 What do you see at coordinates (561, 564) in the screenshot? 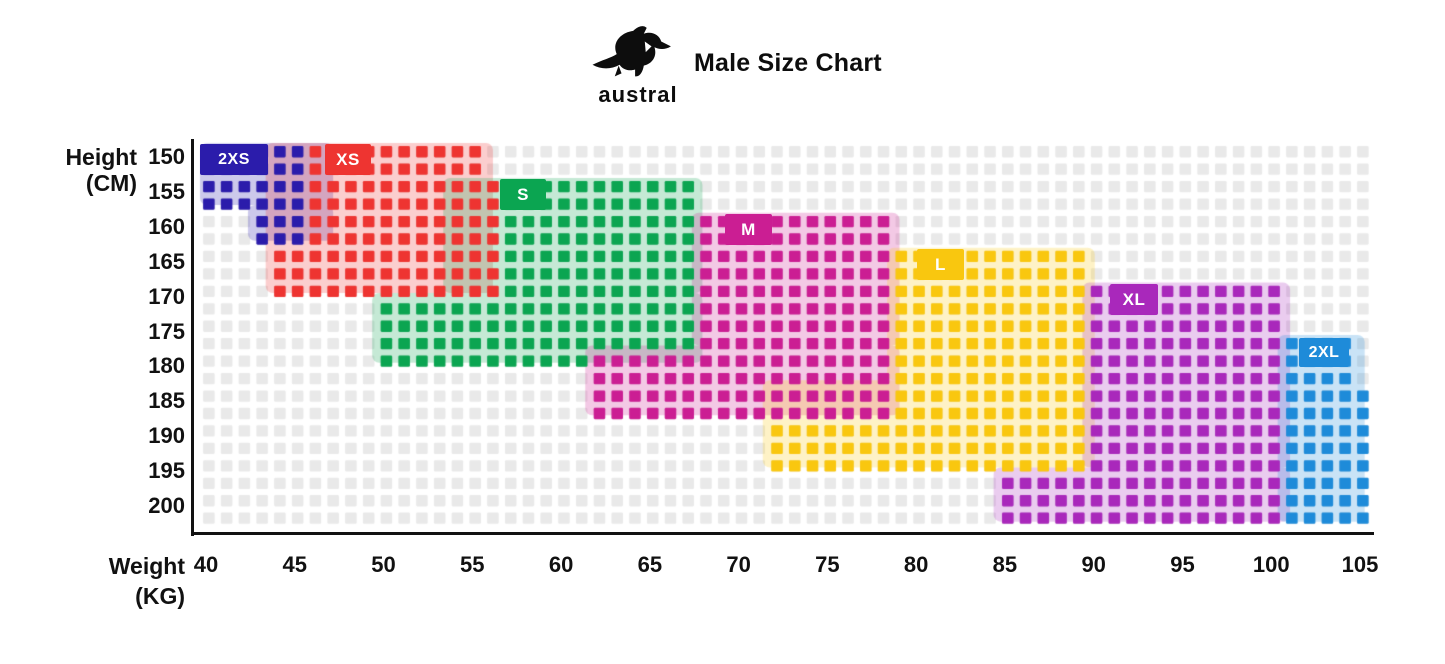
I see `x-tick-60: 60` at bounding box center [561, 564].